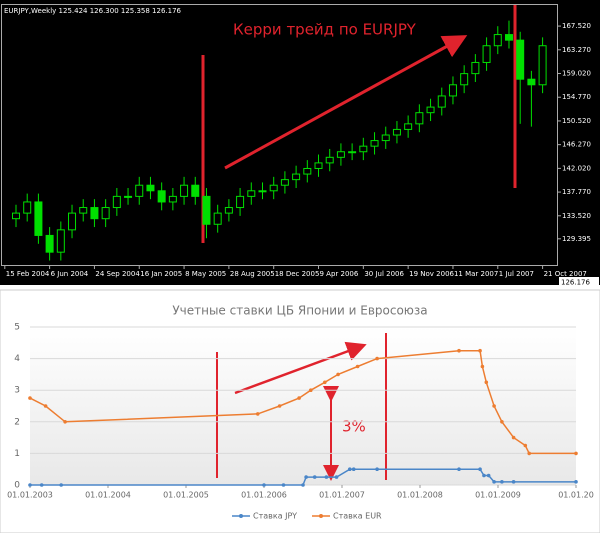 This screenshot has height=533, width=600. What do you see at coordinates (321, 516) in the screenshot?
I see `legend-marker` at bounding box center [321, 516].